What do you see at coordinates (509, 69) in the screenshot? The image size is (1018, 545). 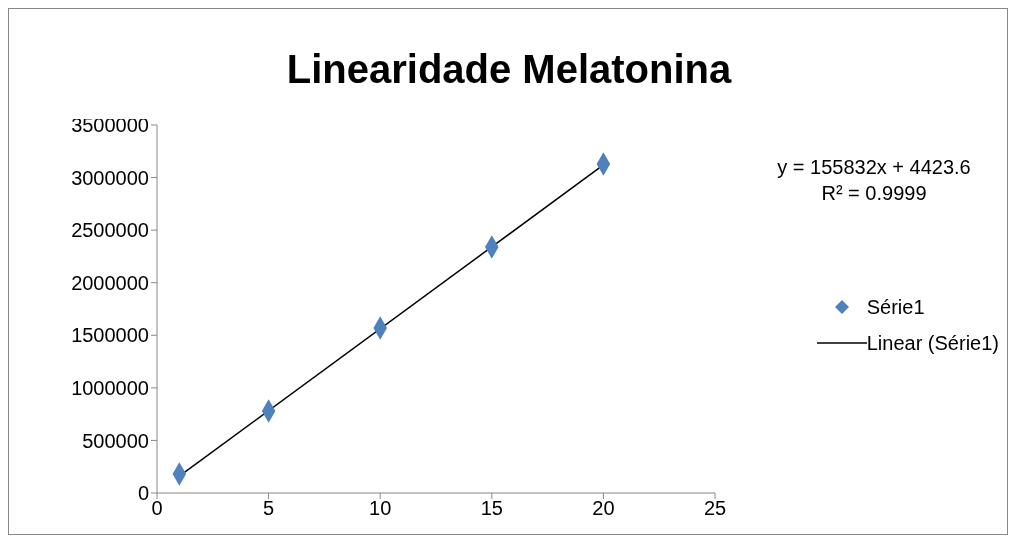 I see `chart-title: Linearidade Melatonina` at bounding box center [509, 69].